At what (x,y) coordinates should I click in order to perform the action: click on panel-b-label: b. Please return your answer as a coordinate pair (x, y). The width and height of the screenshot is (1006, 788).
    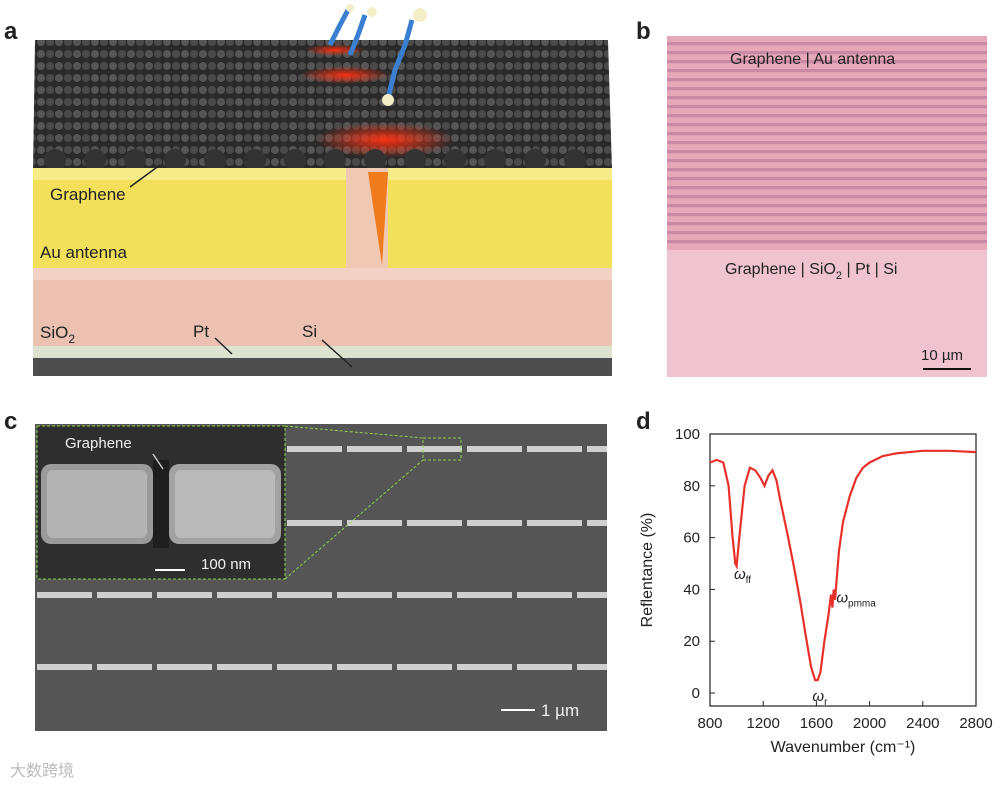
    Looking at the image, I should click on (643, 31).